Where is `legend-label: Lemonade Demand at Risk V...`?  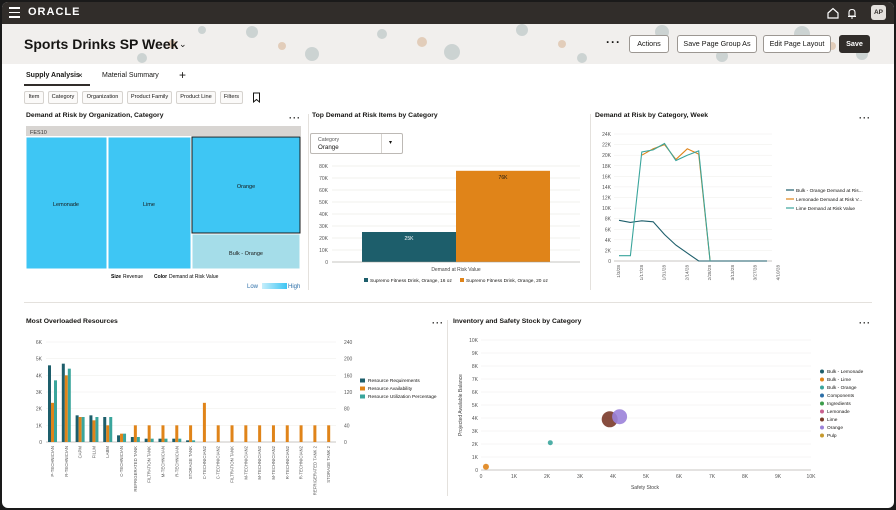
legend-label: Lemonade Demand at Risk V... is located at coordinates (829, 200).